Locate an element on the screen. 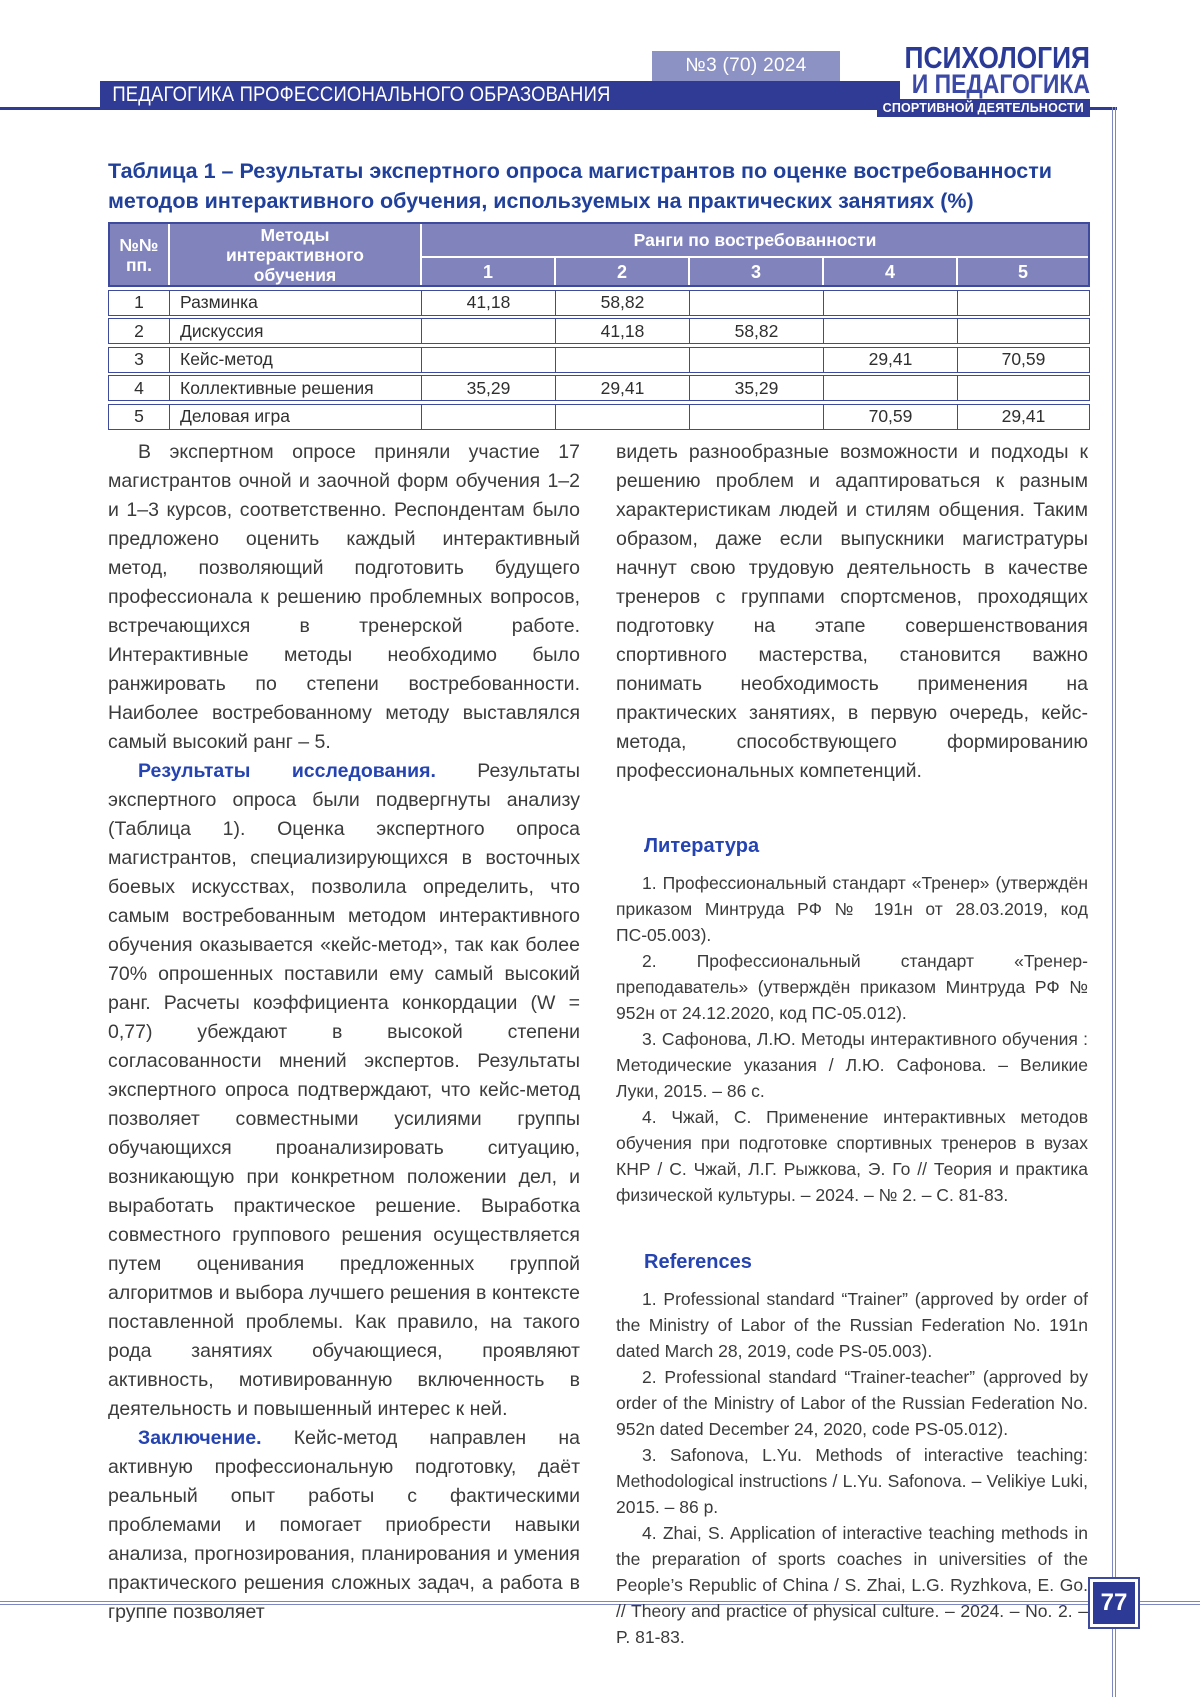 This screenshot has width=1200, height=1697. cell-rank4: 70,59 is located at coordinates (890, 416).